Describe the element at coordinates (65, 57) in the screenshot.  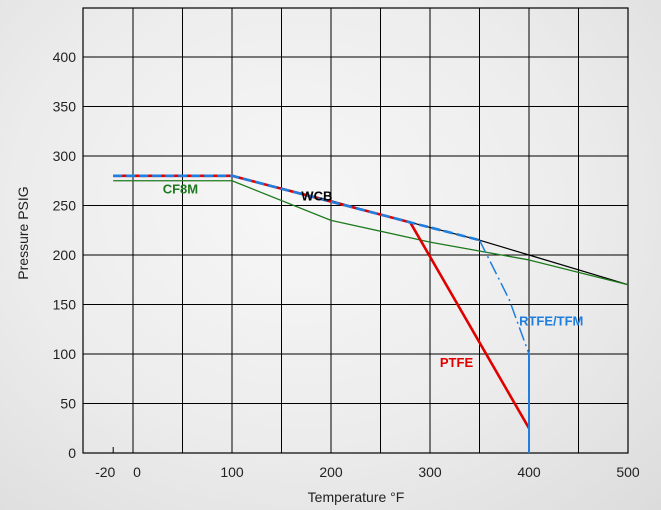
I see `y-tick-label: 400` at that location.